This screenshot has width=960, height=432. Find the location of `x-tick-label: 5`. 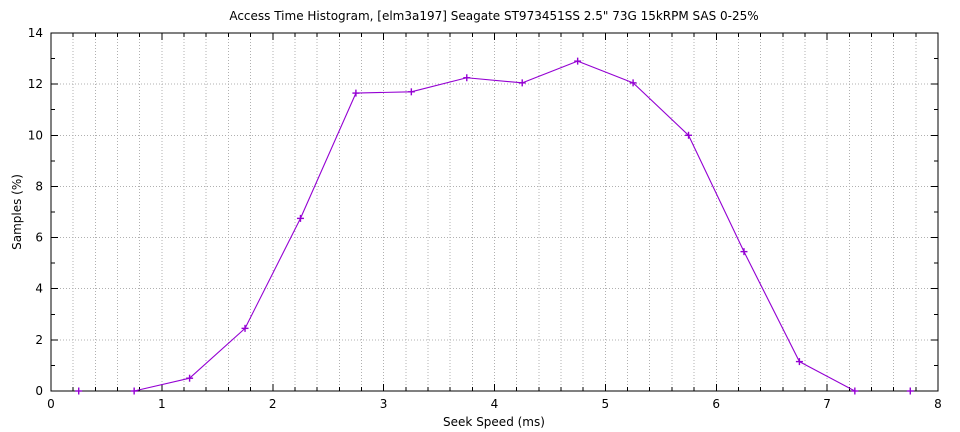

x-tick-label: 5 is located at coordinates (606, 404).